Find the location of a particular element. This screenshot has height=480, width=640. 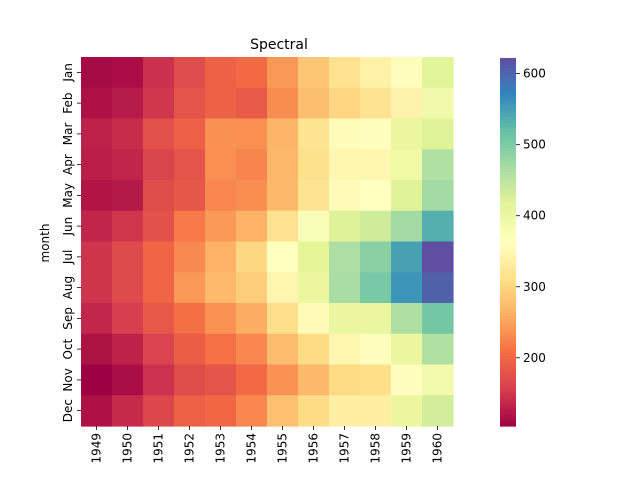

y-tick-label: May is located at coordinates (68, 195).